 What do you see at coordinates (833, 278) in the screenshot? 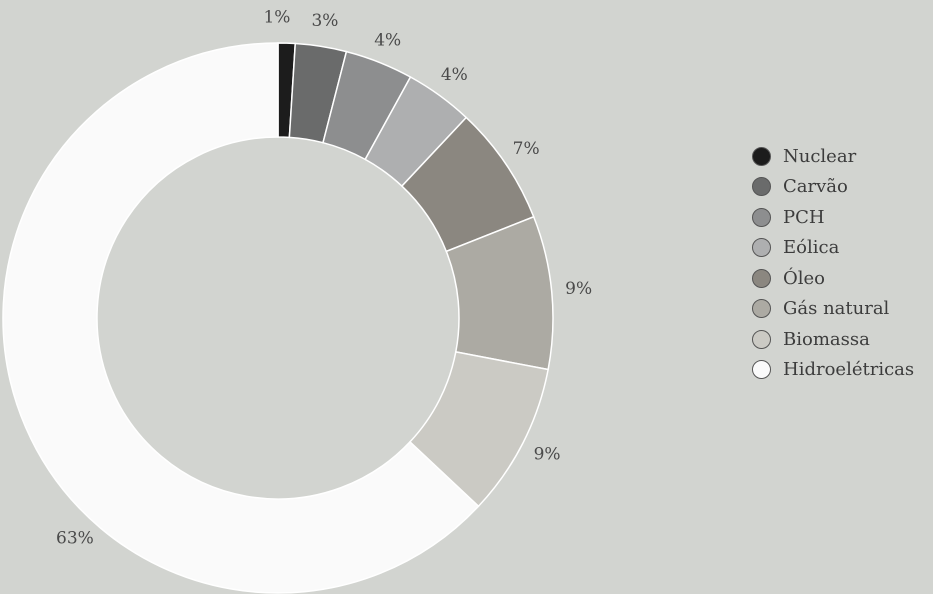
I see `legend-item-oleo: Óleo` at bounding box center [833, 278].